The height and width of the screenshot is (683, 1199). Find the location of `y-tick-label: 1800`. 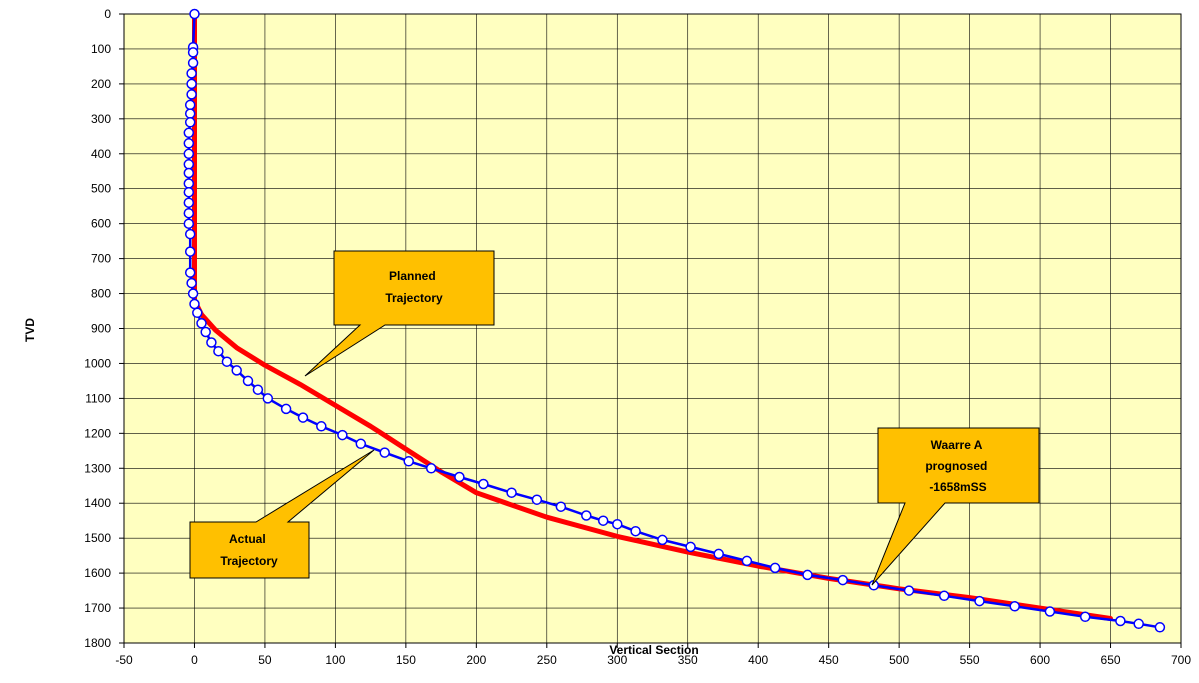

y-tick-label: 1800 is located at coordinates (97, 643).